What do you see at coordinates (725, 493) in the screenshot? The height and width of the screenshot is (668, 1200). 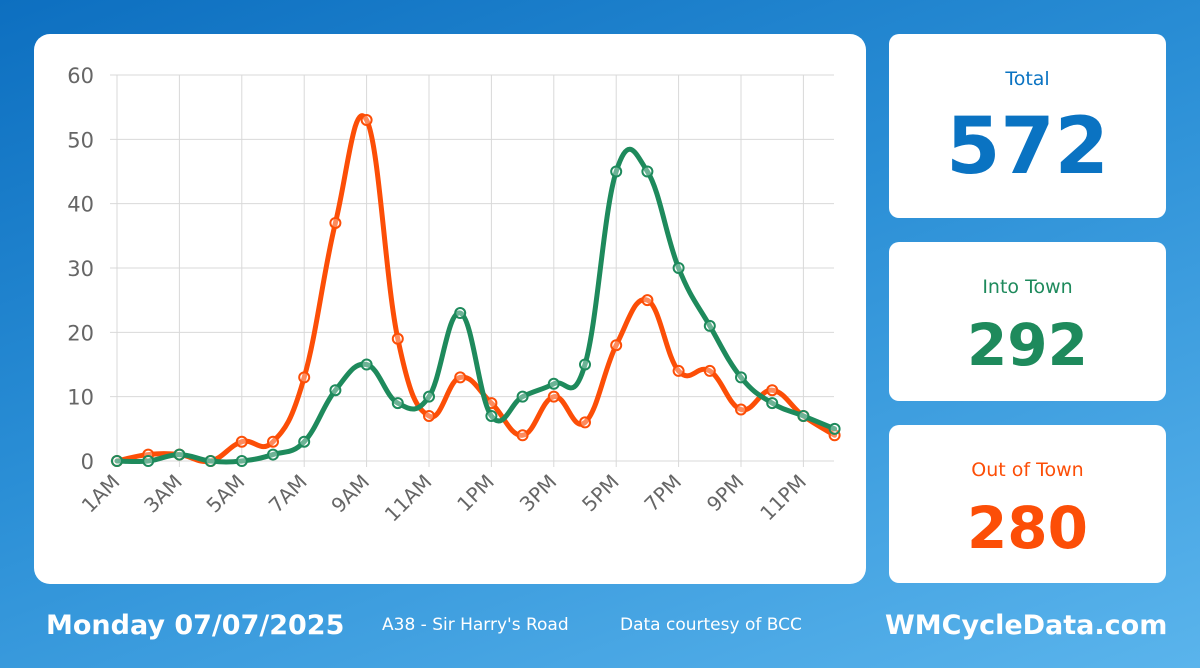 I see `x-tick-label: 9PM` at bounding box center [725, 493].